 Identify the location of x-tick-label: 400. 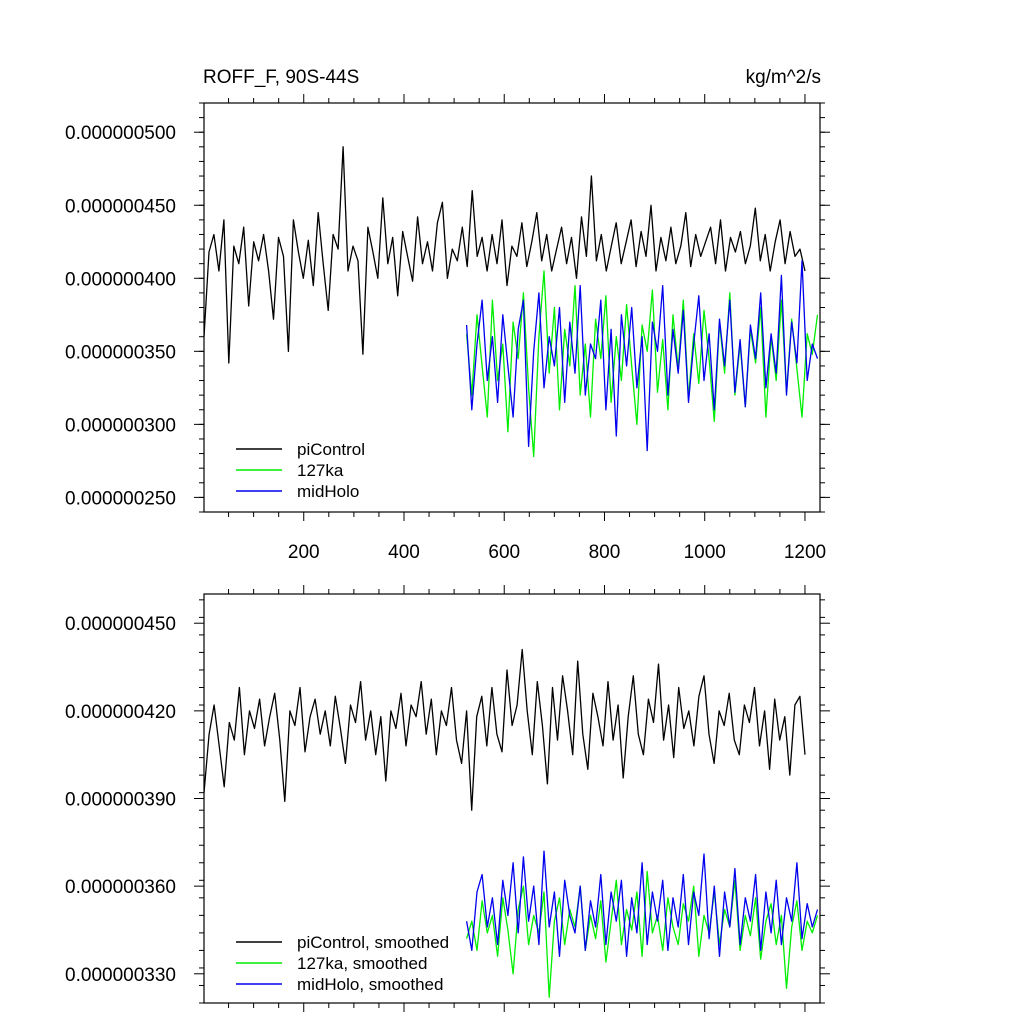
(404, 552).